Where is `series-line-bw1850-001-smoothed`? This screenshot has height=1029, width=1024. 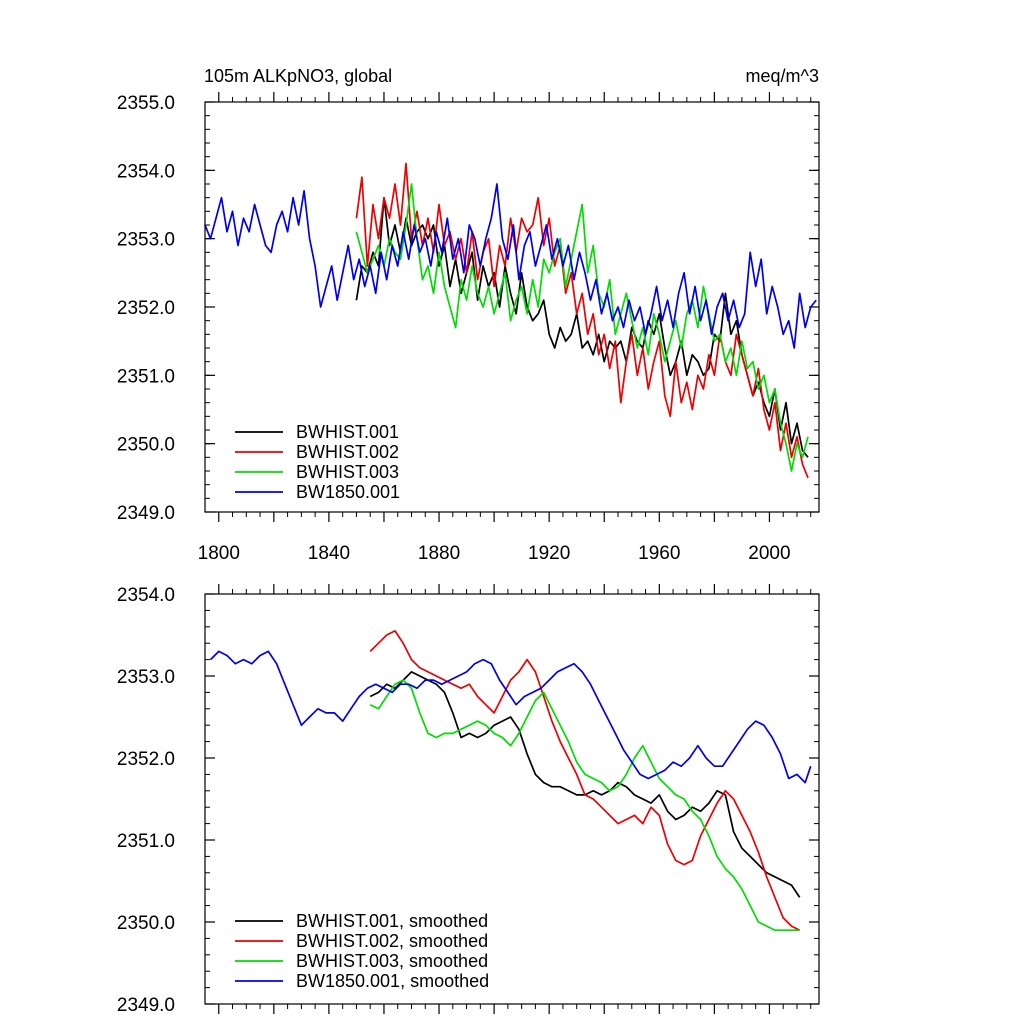 series-line-bw1850-001-smoothed is located at coordinates (510, 717).